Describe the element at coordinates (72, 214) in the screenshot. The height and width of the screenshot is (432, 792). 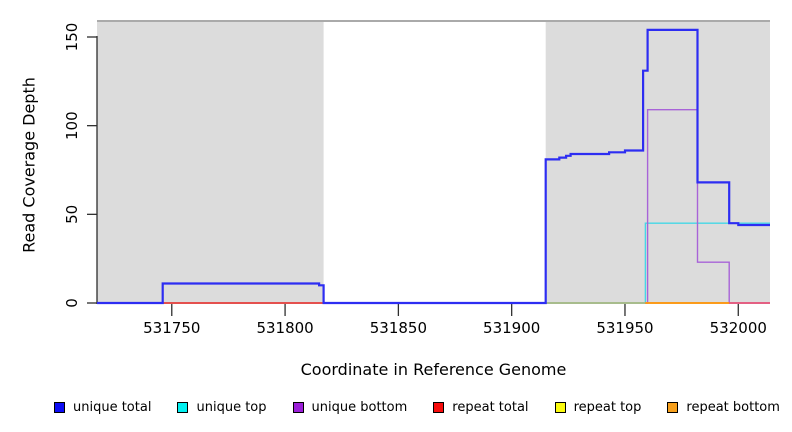
I see `y-tick-label: 50` at that location.